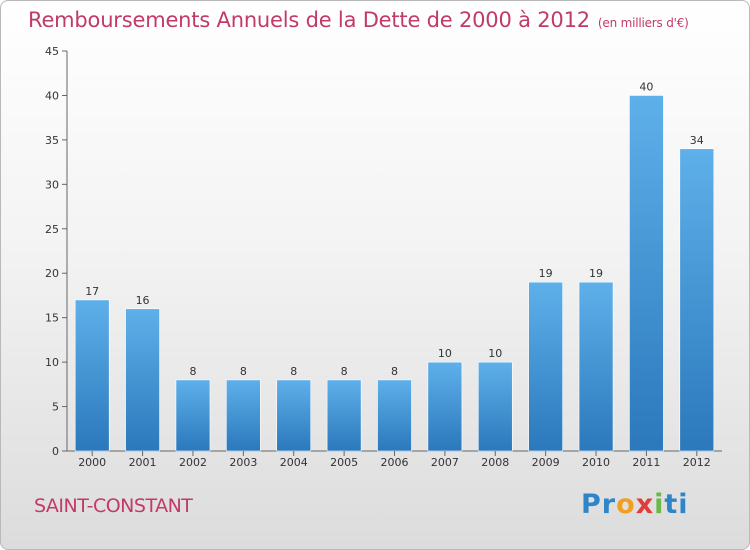 Image resolution: width=750 pixels, height=550 pixels. Describe the element at coordinates (445, 462) in the screenshot. I see `x-tick-label: 2007` at that location.